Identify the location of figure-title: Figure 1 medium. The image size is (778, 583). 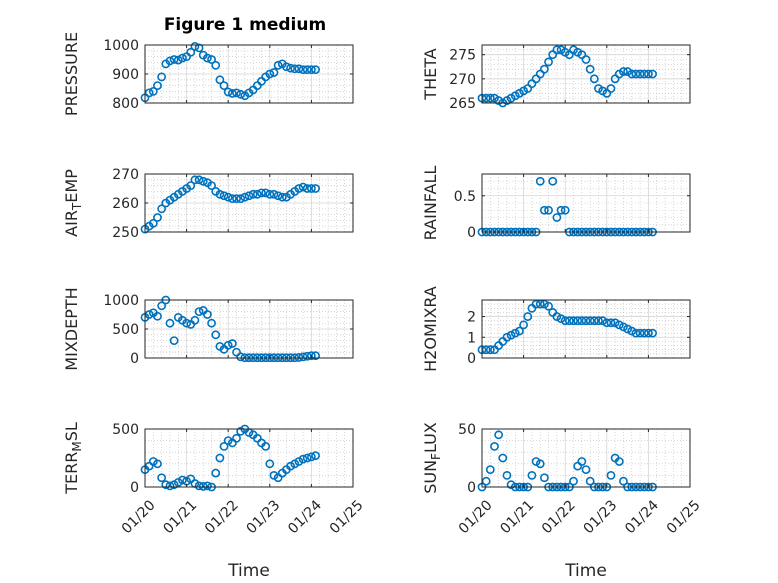
(245, 25).